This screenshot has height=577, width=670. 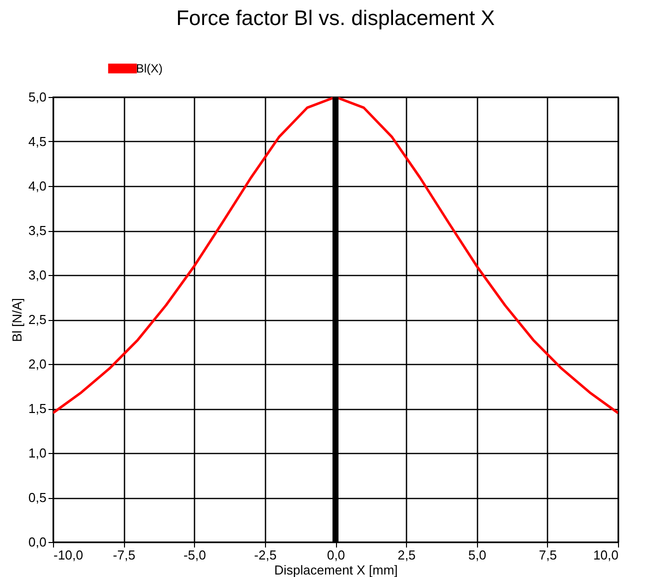 What do you see at coordinates (37, 275) in the screenshot?
I see `y-tick-label: 3,0` at bounding box center [37, 275].